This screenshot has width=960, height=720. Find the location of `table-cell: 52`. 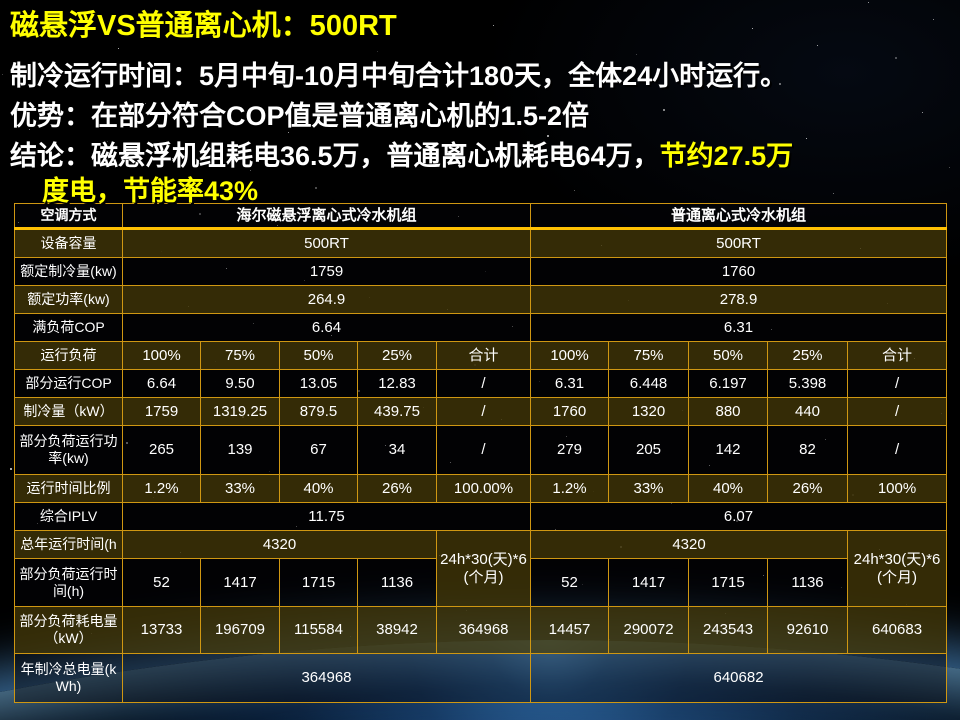

table-cell: 52 is located at coordinates (570, 582).